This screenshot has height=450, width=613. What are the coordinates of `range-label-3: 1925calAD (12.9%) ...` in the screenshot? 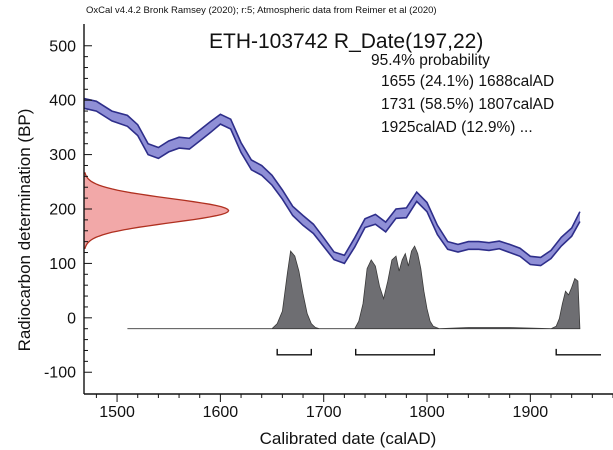 It's located at (457, 127).